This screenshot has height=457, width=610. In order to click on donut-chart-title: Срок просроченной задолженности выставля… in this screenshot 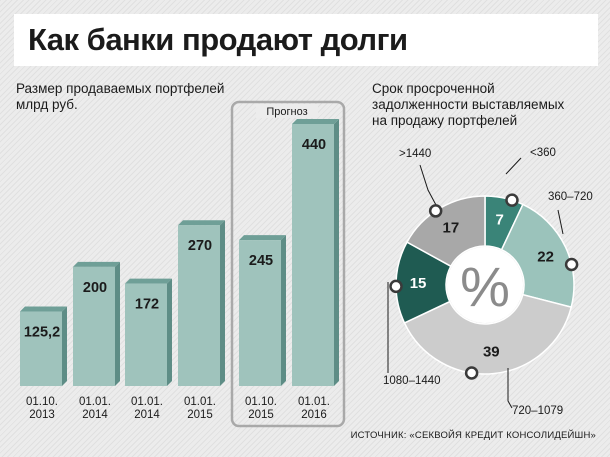, I will do `click(468, 105)`.